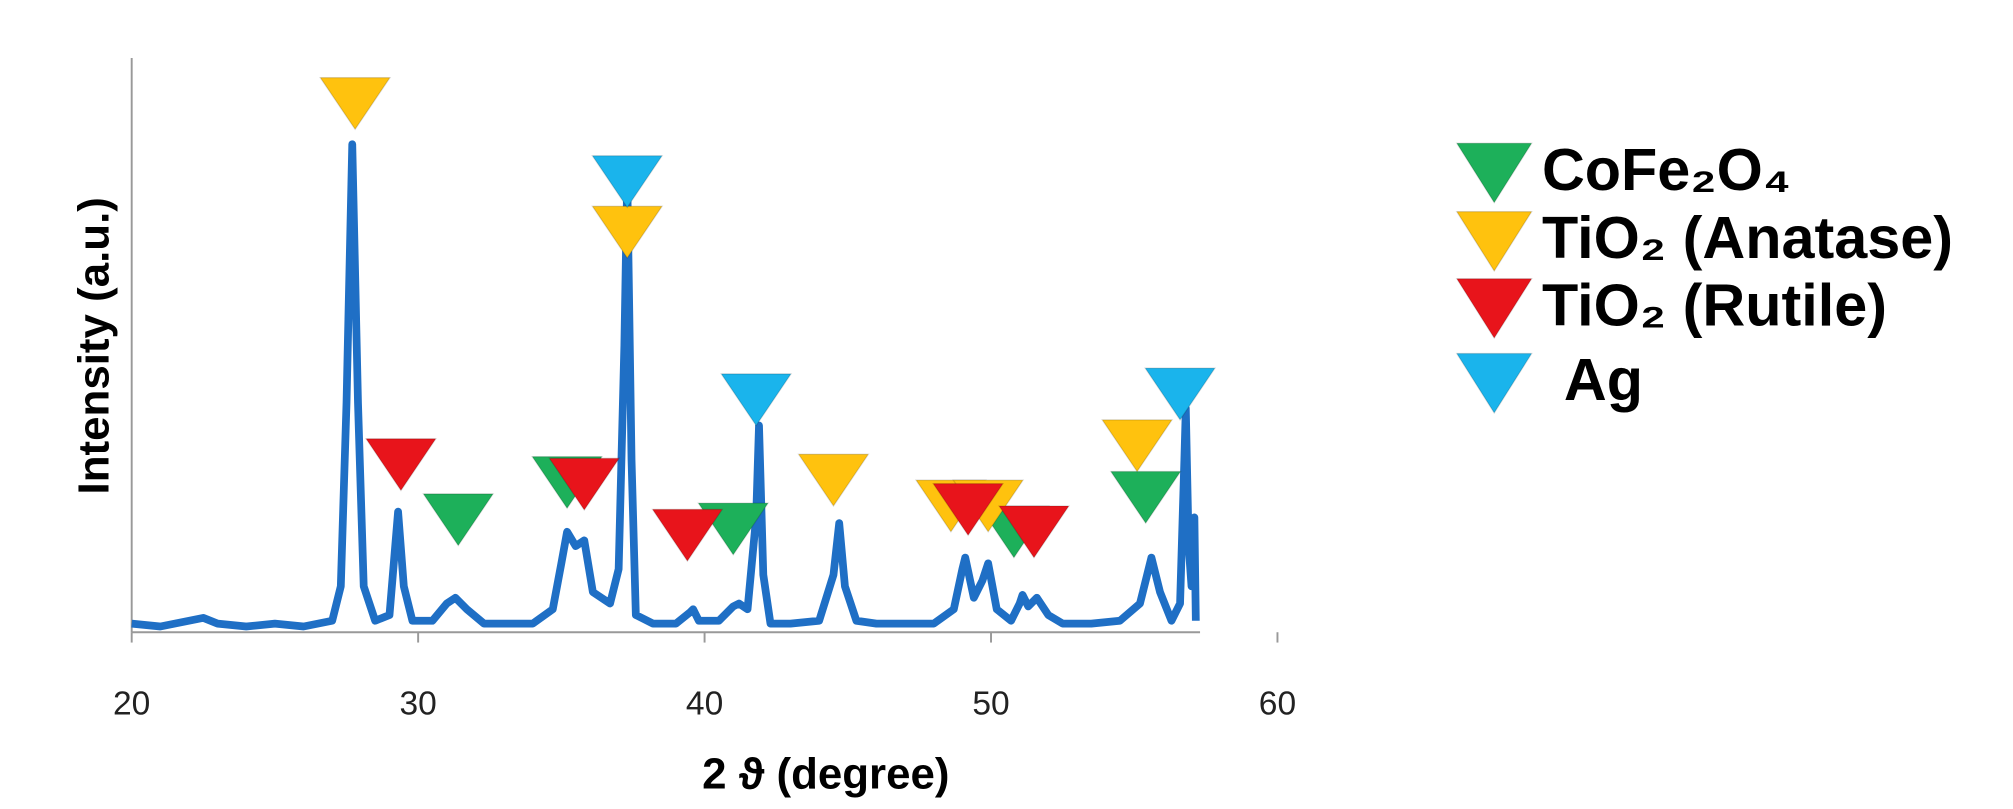 This screenshot has height=809, width=2013. What do you see at coordinates (417, 704) in the screenshot?
I see `x-tick-label: 30` at bounding box center [417, 704].